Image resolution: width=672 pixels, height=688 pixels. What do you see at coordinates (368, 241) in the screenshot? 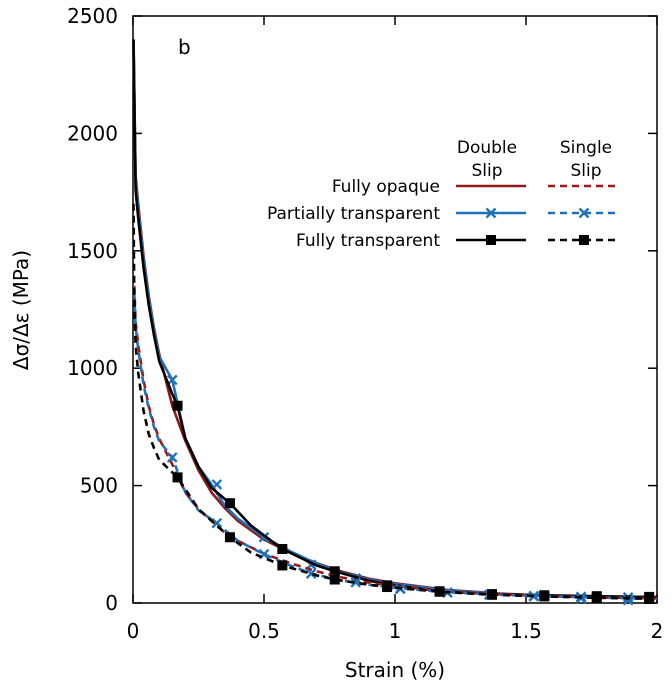
I see `legend-label: Fully transparent` at bounding box center [368, 241].